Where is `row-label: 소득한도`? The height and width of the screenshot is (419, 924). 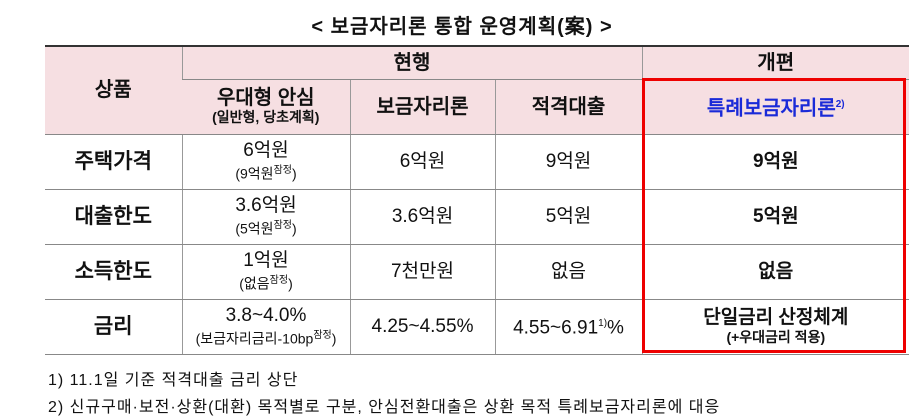 row-label: 소득한도 is located at coordinates (113, 272).